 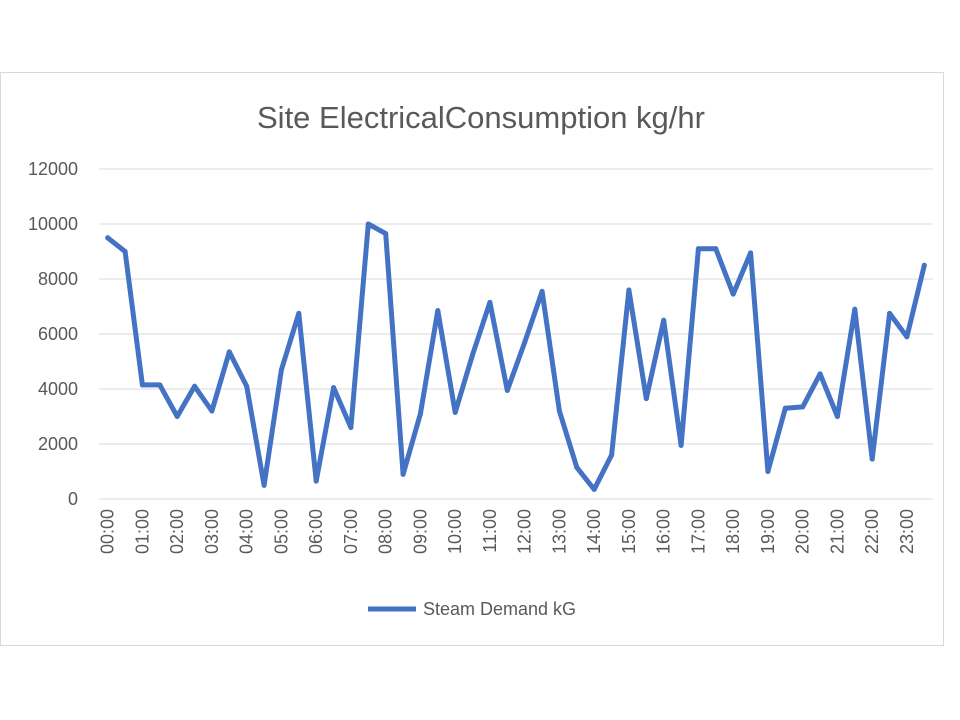 I want to click on y-tick-label: 12000, so click(x=53, y=169).